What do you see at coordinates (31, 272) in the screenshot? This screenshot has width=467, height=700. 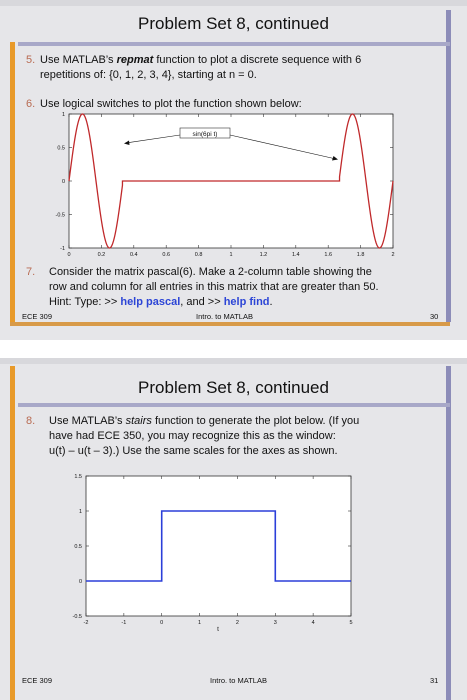 I see `item-number: 7.` at bounding box center [31, 272].